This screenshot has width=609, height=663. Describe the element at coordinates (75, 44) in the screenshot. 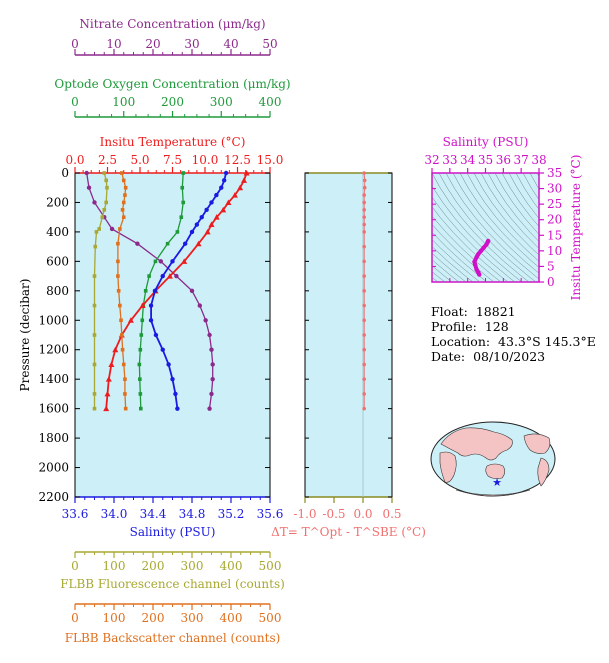

I see `nitrate-tick-label: 0` at that location.